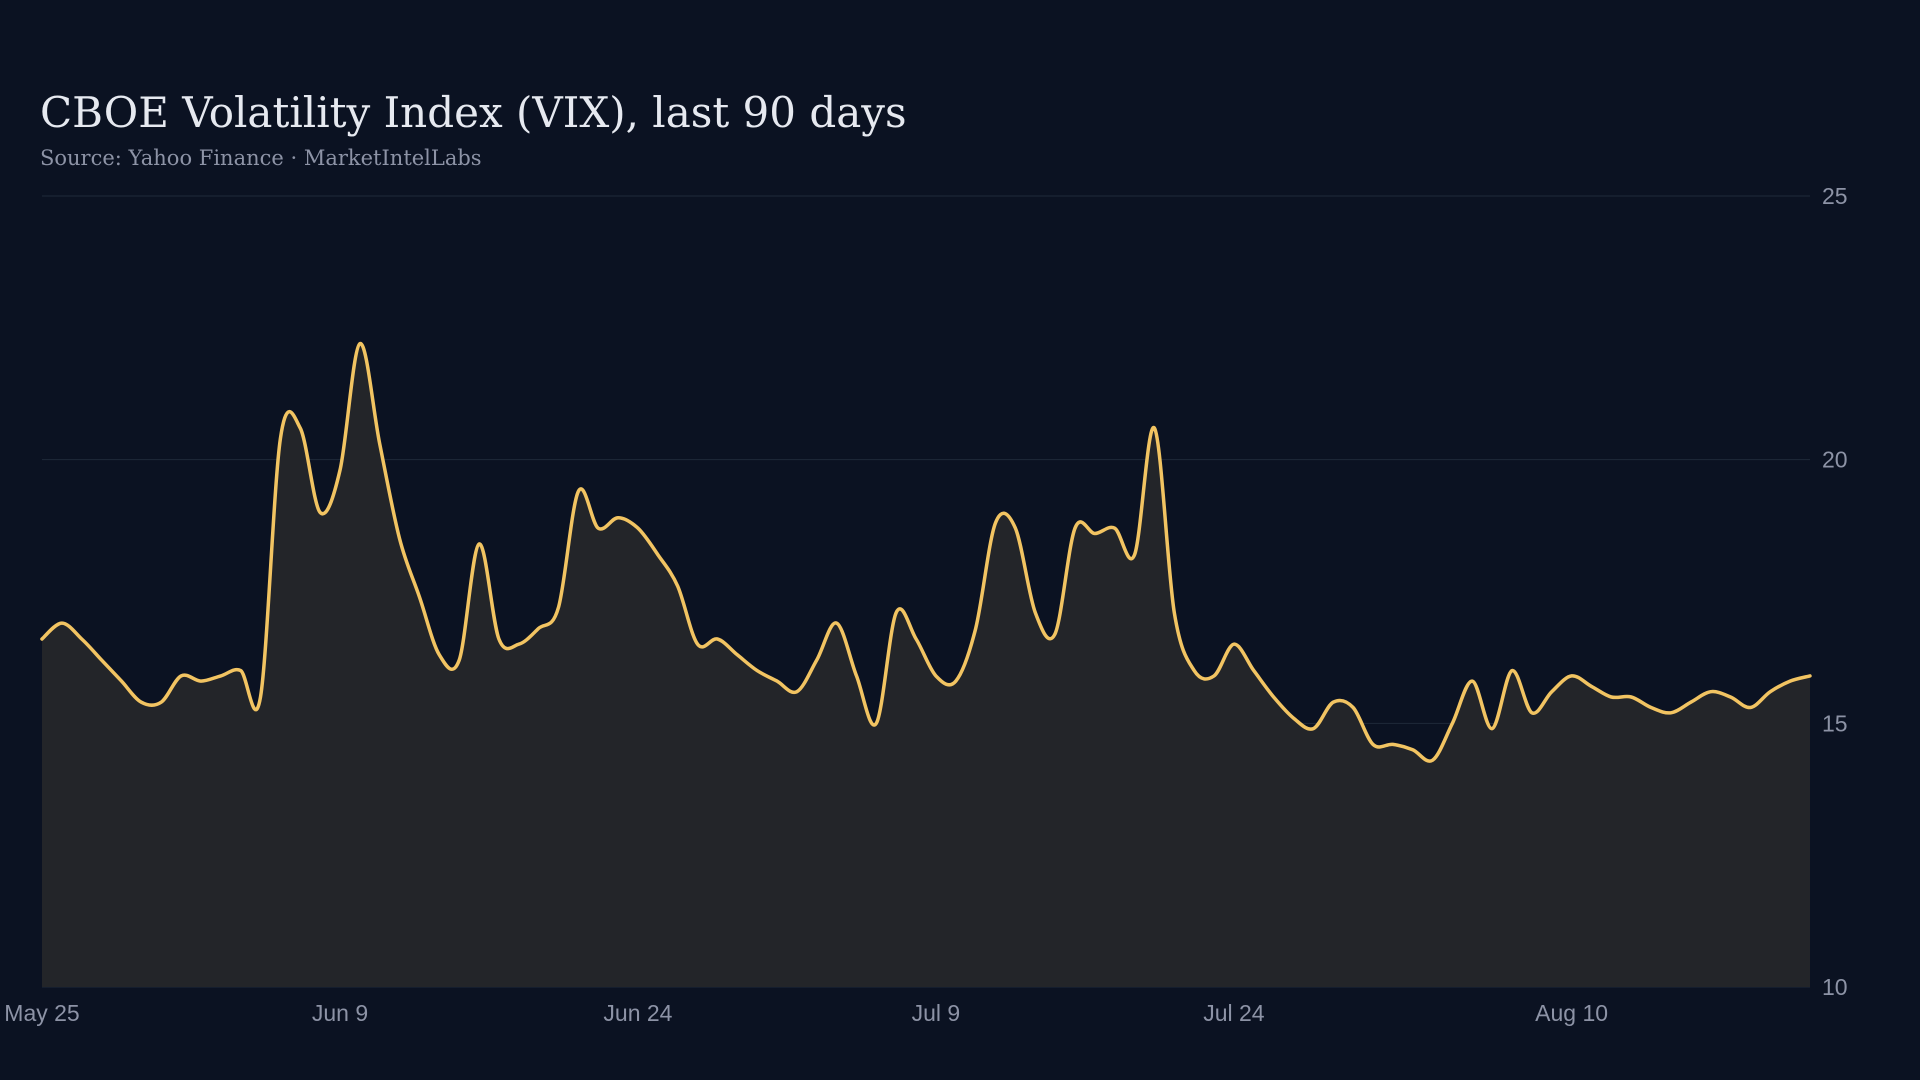 The width and height of the screenshot is (1920, 1080). What do you see at coordinates (936, 1013) in the screenshot?
I see `x-tick-label: Jul 9` at bounding box center [936, 1013].